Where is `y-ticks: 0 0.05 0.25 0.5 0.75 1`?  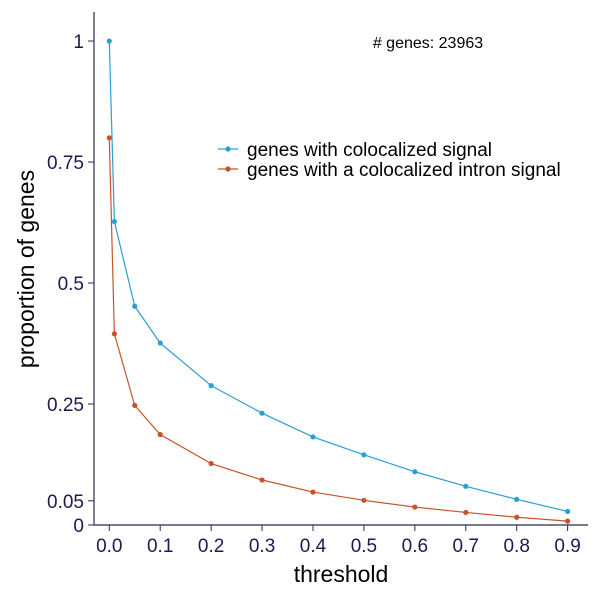
y-ticks: 0 0.05 0.25 0.5 0.75 1 is located at coordinates (70, 284).